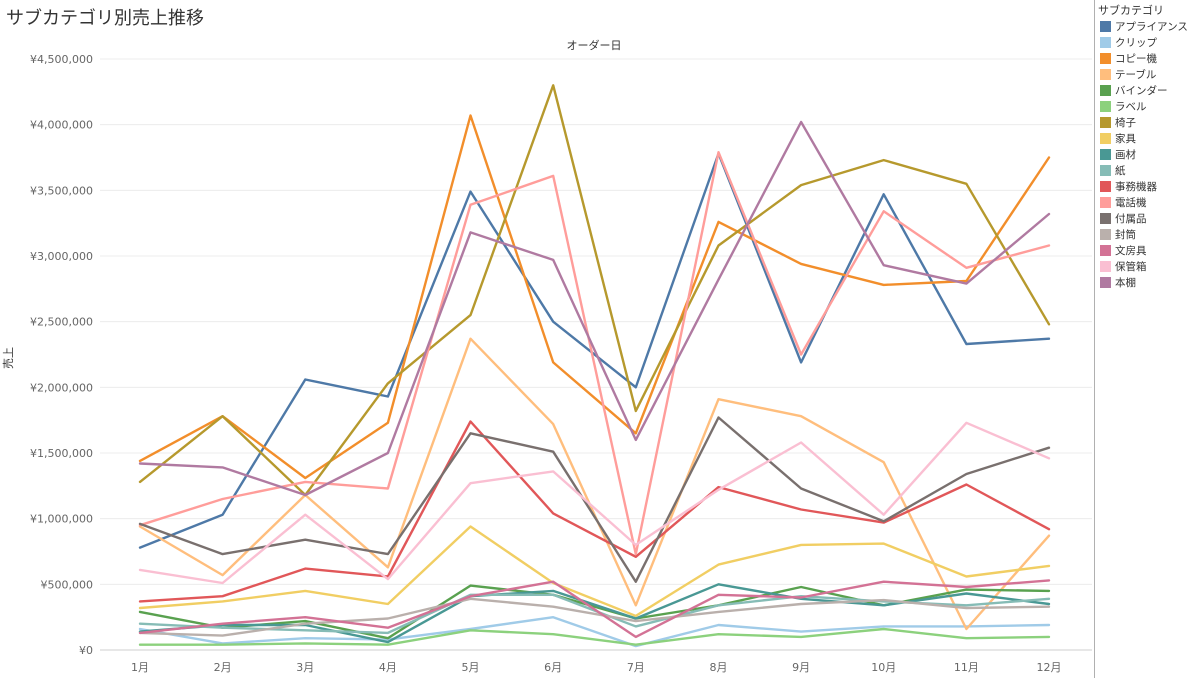  Describe the element at coordinates (1125, 122) in the screenshot. I see `legend-label: 椅子` at that location.